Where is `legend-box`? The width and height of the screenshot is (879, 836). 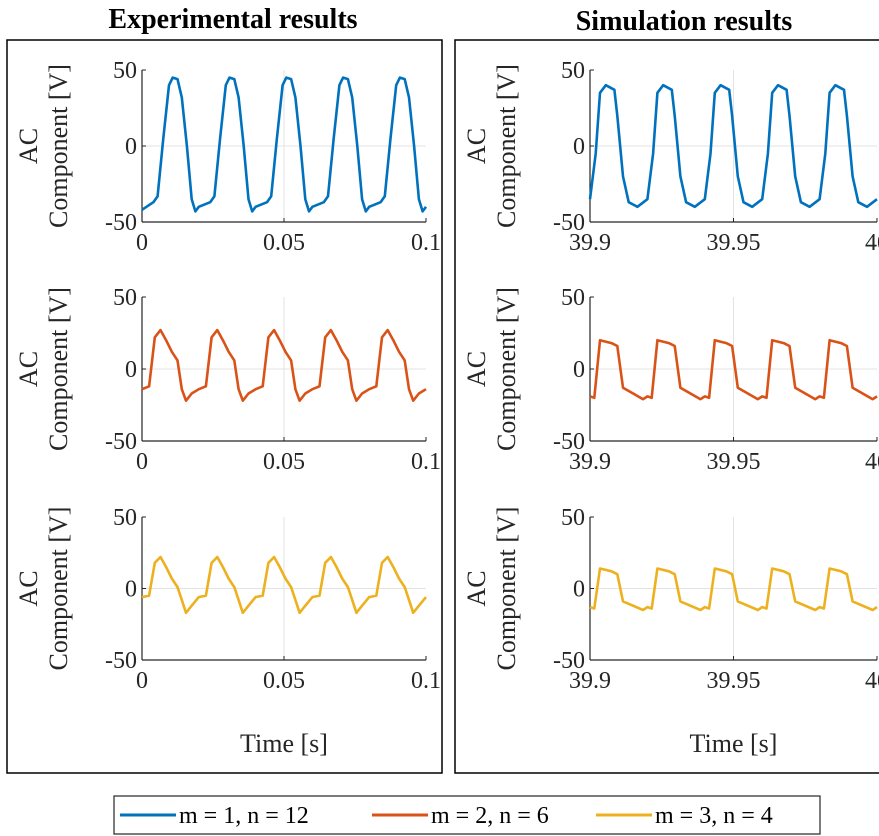
legend-box is located at coordinates (467, 815).